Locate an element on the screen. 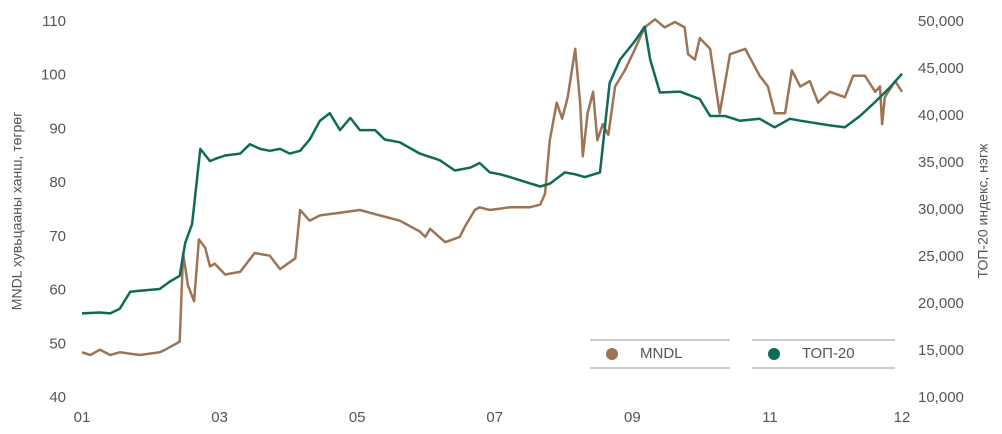 This screenshot has height=434, width=1002. y2-axis-label: ТОП-20 индекс, нэгж is located at coordinates (983, 211).